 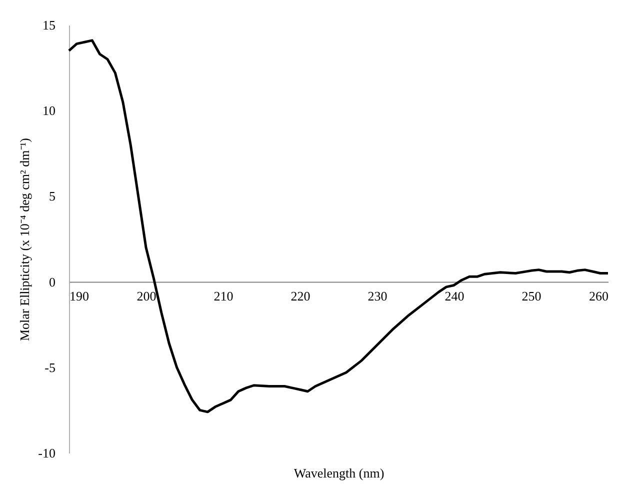 I want to click on y-tick-label: -5, so click(x=50, y=367).